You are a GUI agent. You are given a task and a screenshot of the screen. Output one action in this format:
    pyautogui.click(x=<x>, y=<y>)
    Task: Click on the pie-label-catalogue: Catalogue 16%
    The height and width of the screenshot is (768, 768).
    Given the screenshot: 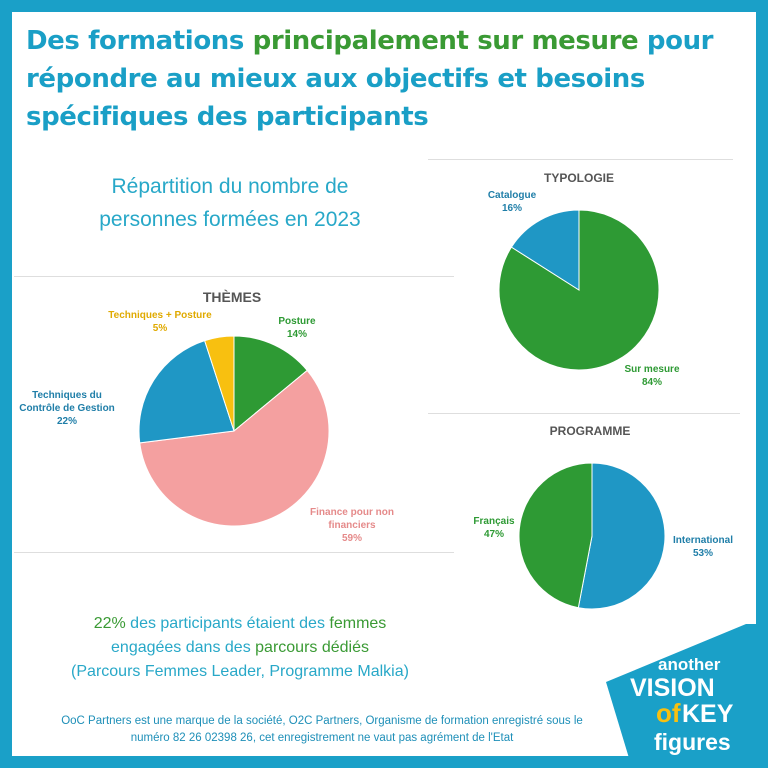 What is the action you would take?
    pyautogui.click(x=512, y=202)
    